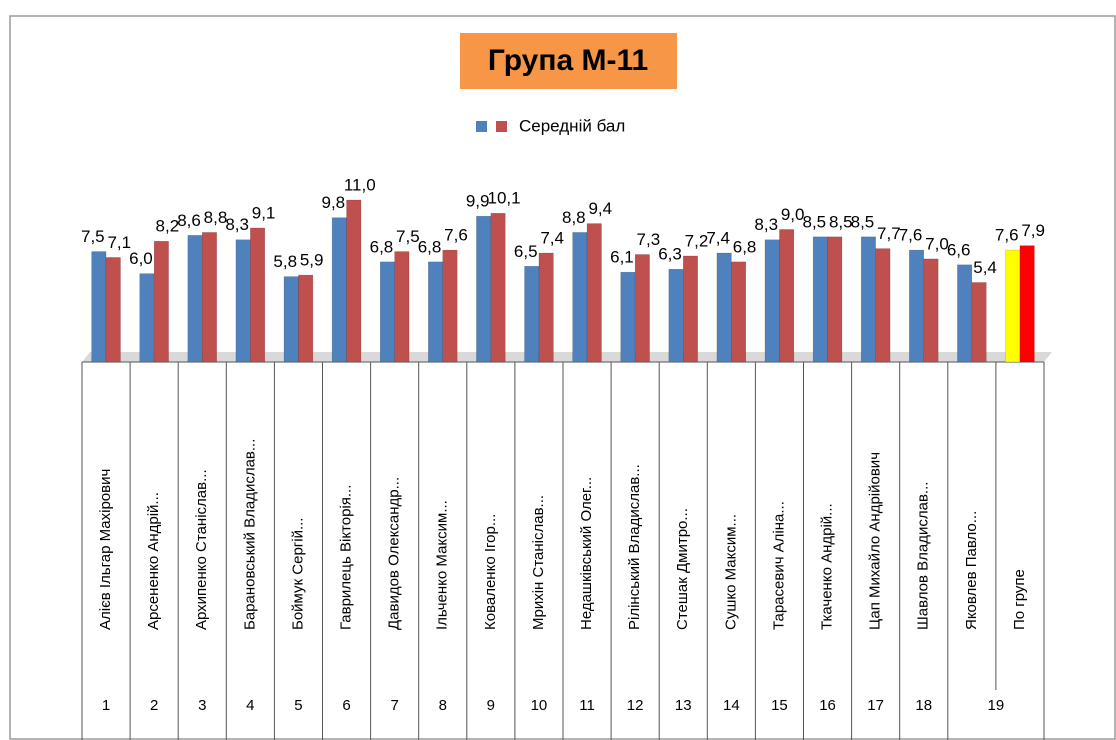 This screenshot has height=740, width=1116. Describe the element at coordinates (567, 357) in the screenshot. I see `floor` at that location.